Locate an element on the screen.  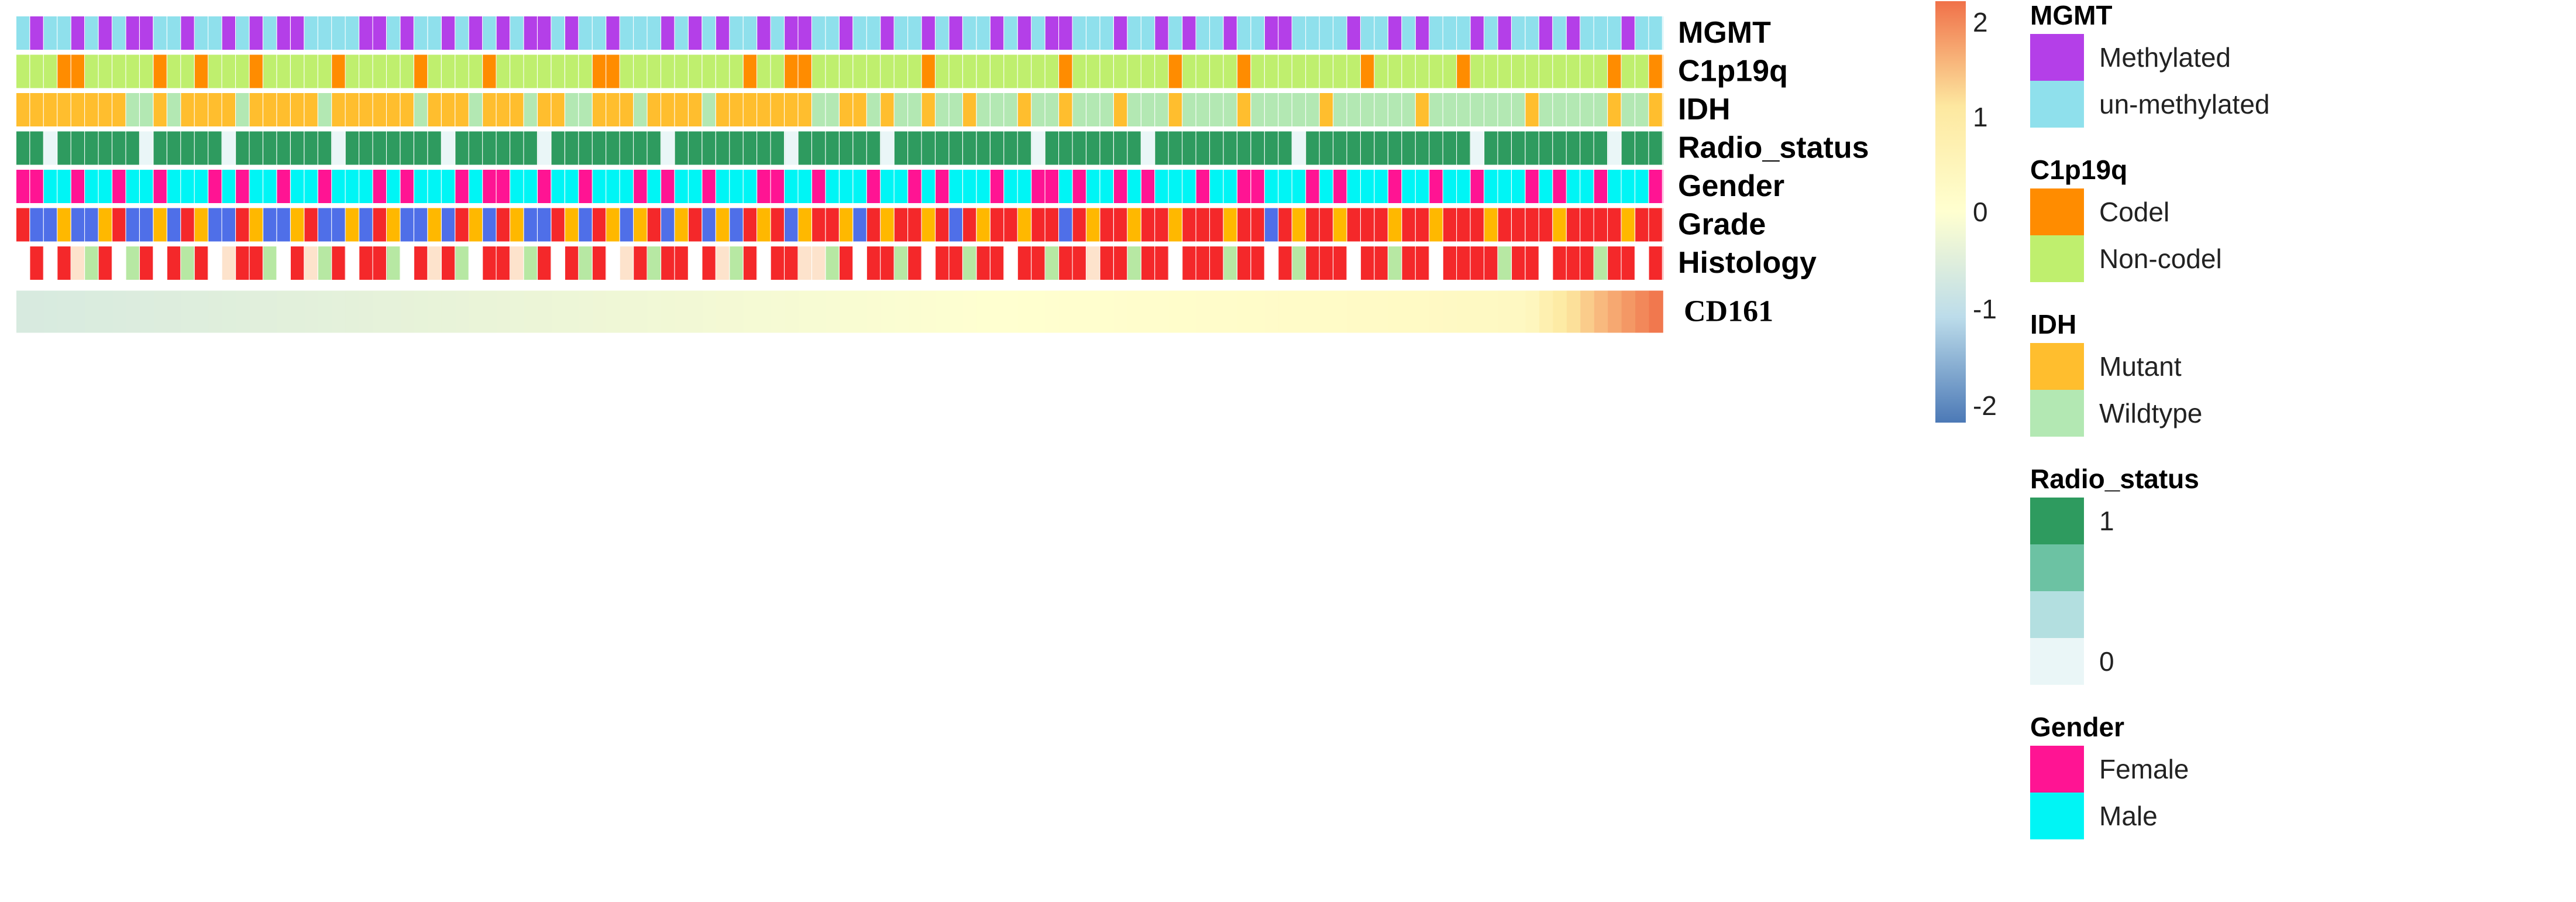
legend-label: Codel is located at coordinates (2134, 212).